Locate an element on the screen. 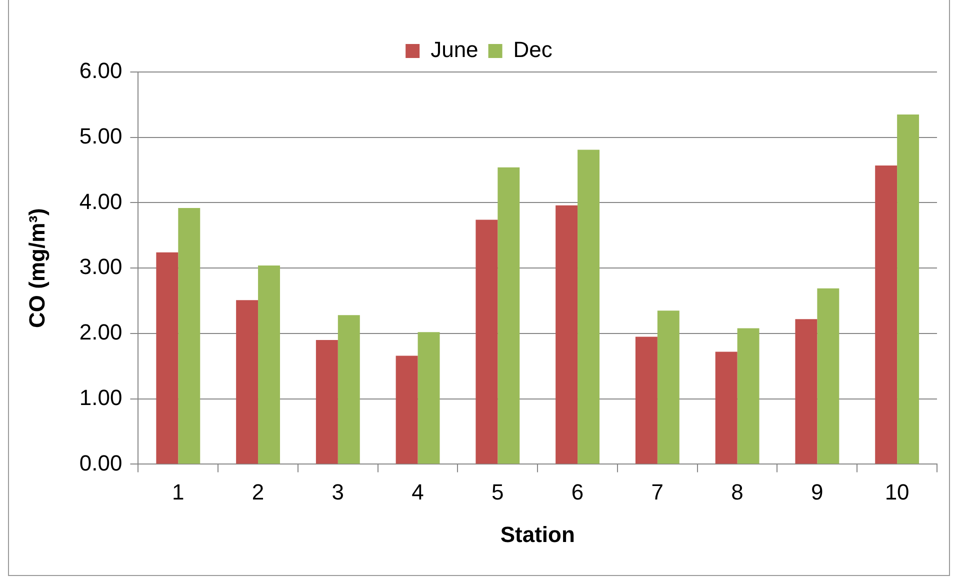 This screenshot has height=579, width=957. x-tick-label: 6 is located at coordinates (577, 491).